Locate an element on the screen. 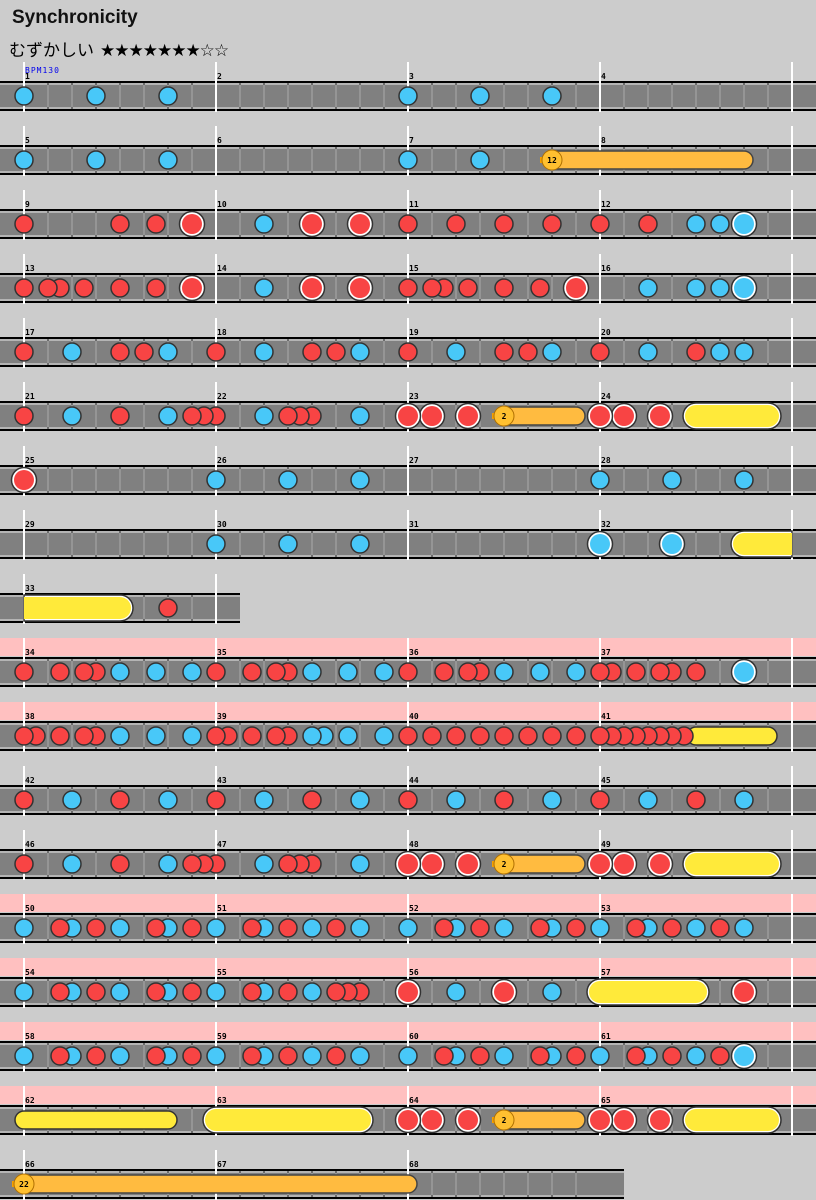 The width and height of the screenshot is (816, 1200). measure-number: 61 is located at coordinates (606, 1036).